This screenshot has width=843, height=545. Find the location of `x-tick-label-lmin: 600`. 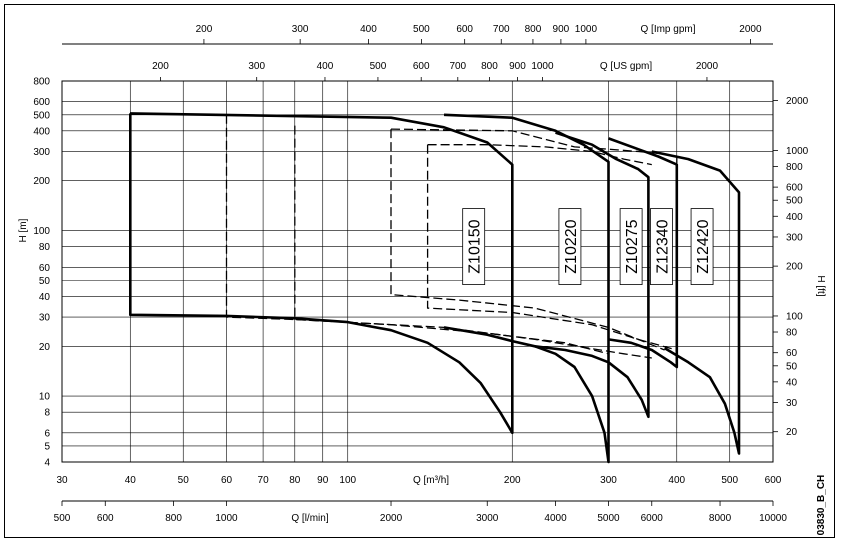

x-tick-label-lmin: 600 is located at coordinates (105, 518).